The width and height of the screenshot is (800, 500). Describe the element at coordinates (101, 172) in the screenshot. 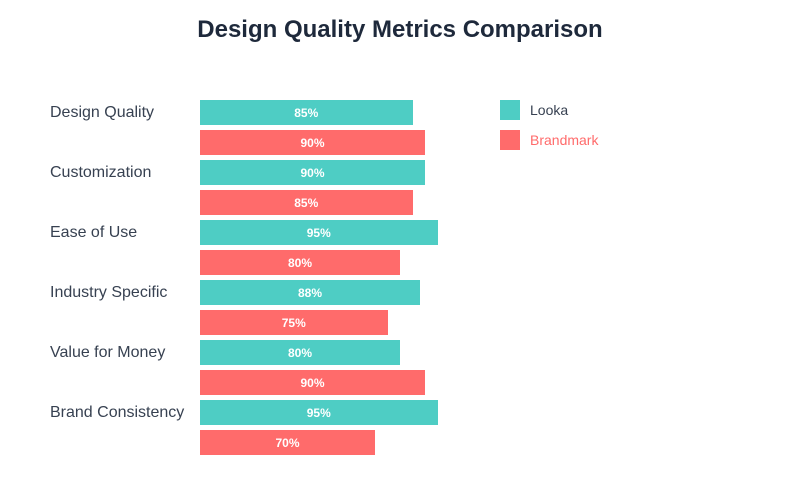

I see `category-label: Customization` at that location.